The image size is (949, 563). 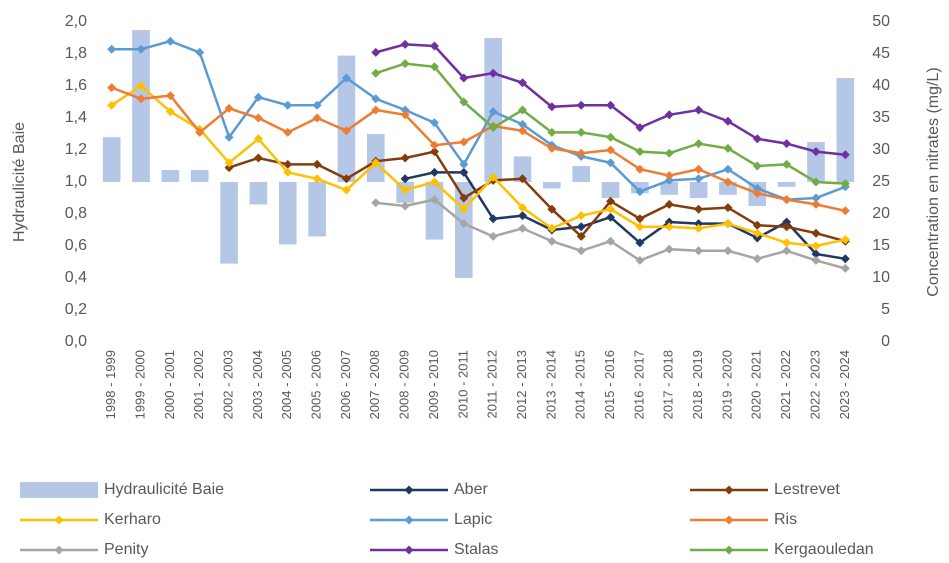 What do you see at coordinates (881, 245) in the screenshot?
I see `y2-tick-label: 15` at bounding box center [881, 245].